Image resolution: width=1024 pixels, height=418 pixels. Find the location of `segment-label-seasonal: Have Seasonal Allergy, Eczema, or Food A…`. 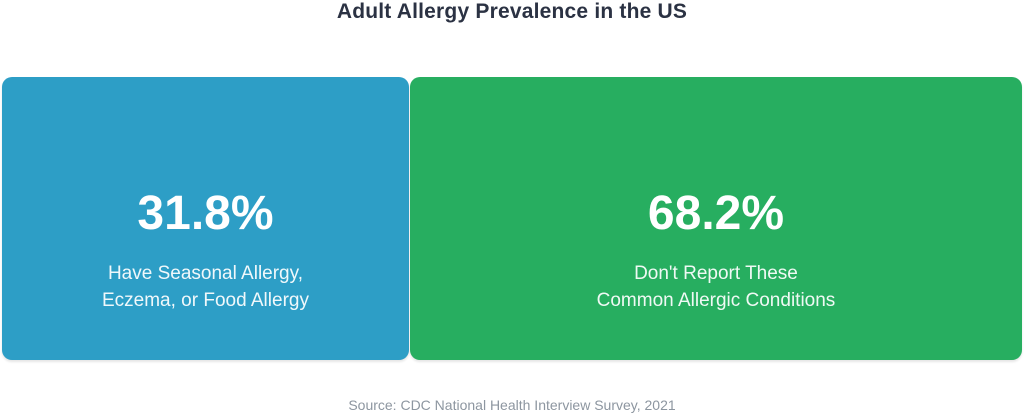

segment-label-seasonal: Have Seasonal Allergy, Eczema, or Food A… is located at coordinates (205, 287).